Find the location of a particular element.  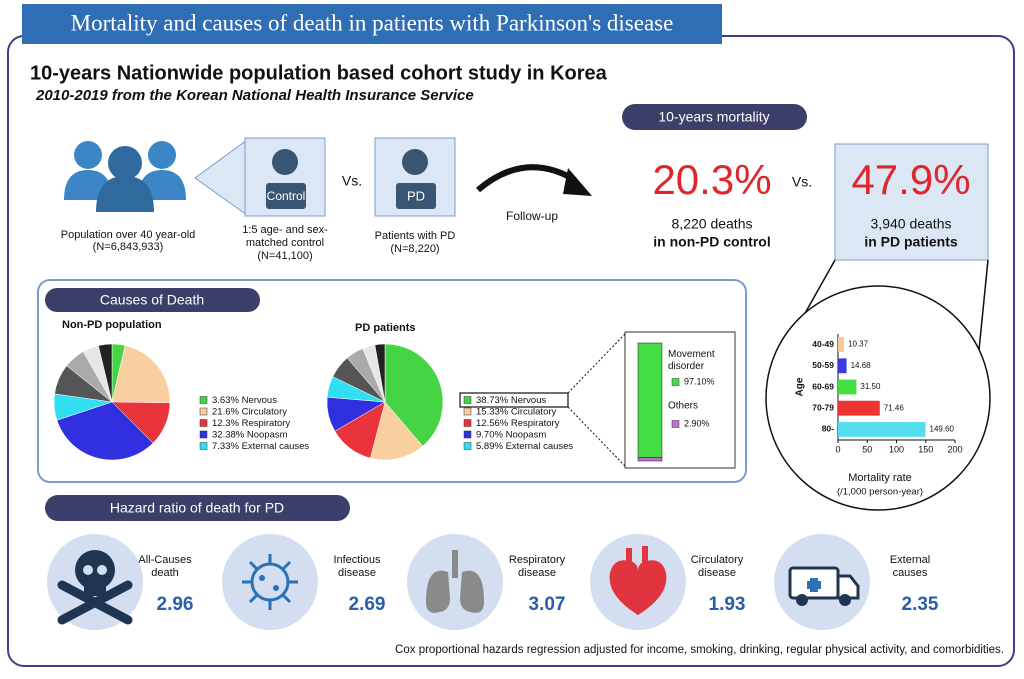

ambulance-icon is located at coordinates (824, 586).